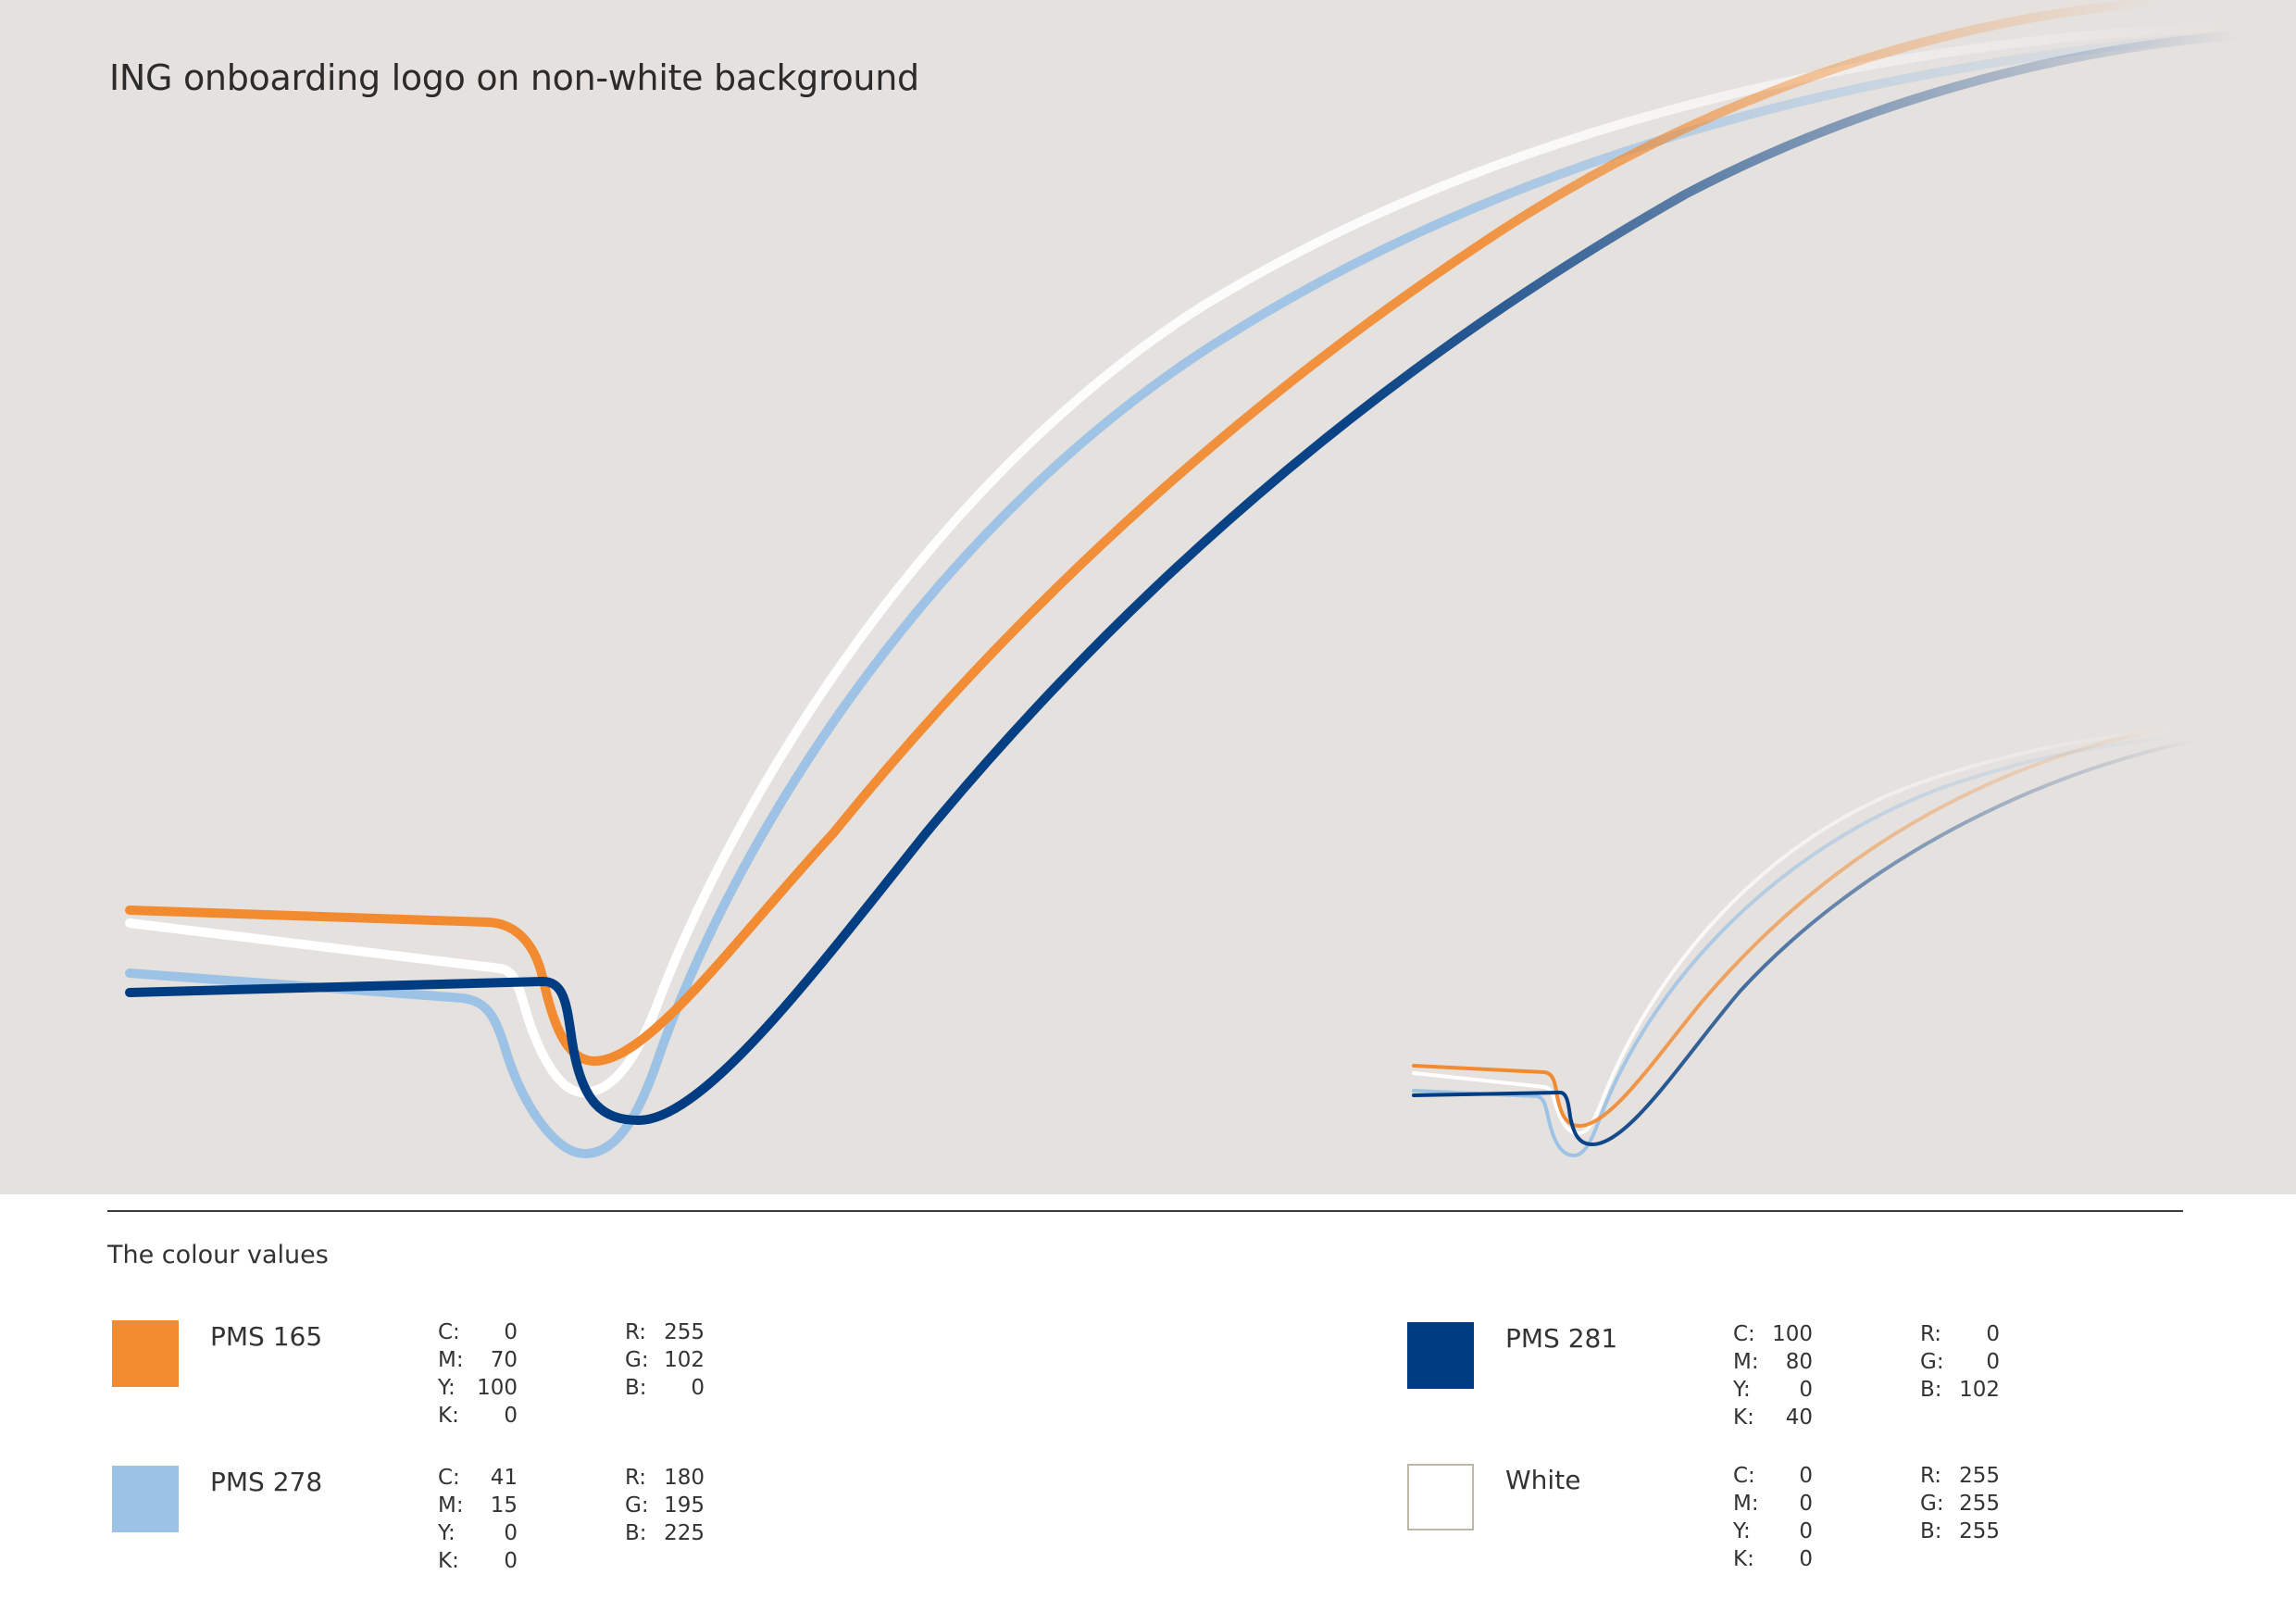  I want to click on colour-entry-white: White C: 0 M: 0 Y: 0 K: 0 R: 255 G: 255 B: 255, so click(1851, 1524).